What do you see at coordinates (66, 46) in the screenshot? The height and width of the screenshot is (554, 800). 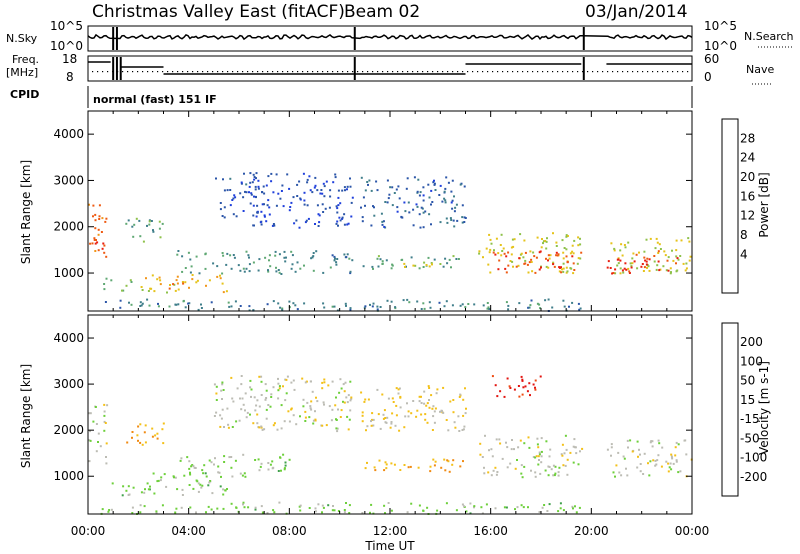 I see `nsky-tick-bottom: 10^0` at bounding box center [66, 46].